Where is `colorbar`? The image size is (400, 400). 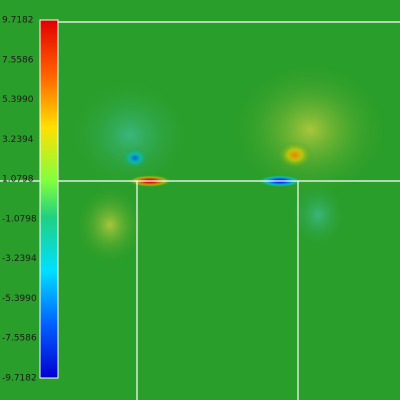 colorbar is located at coordinates (49, 199).